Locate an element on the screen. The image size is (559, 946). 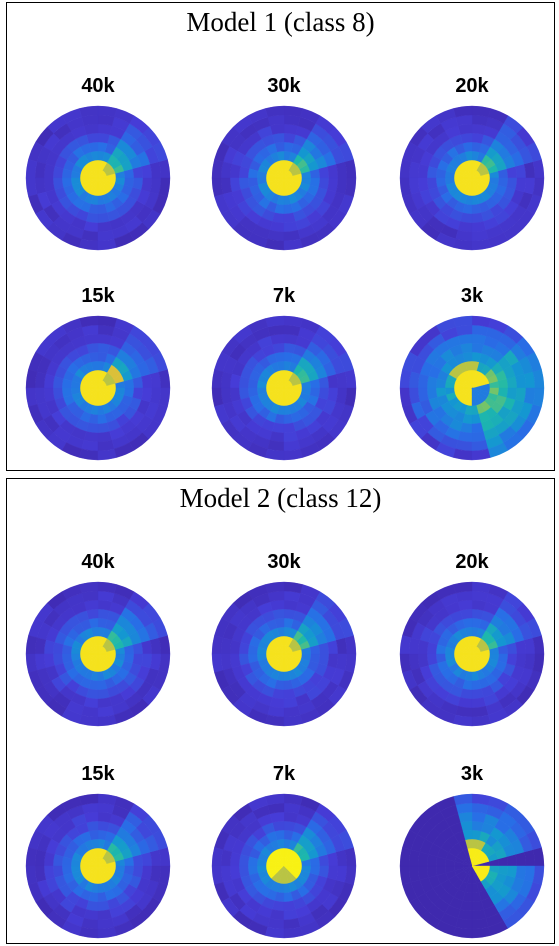
plot-label: 7k is located at coordinates (284, 296).